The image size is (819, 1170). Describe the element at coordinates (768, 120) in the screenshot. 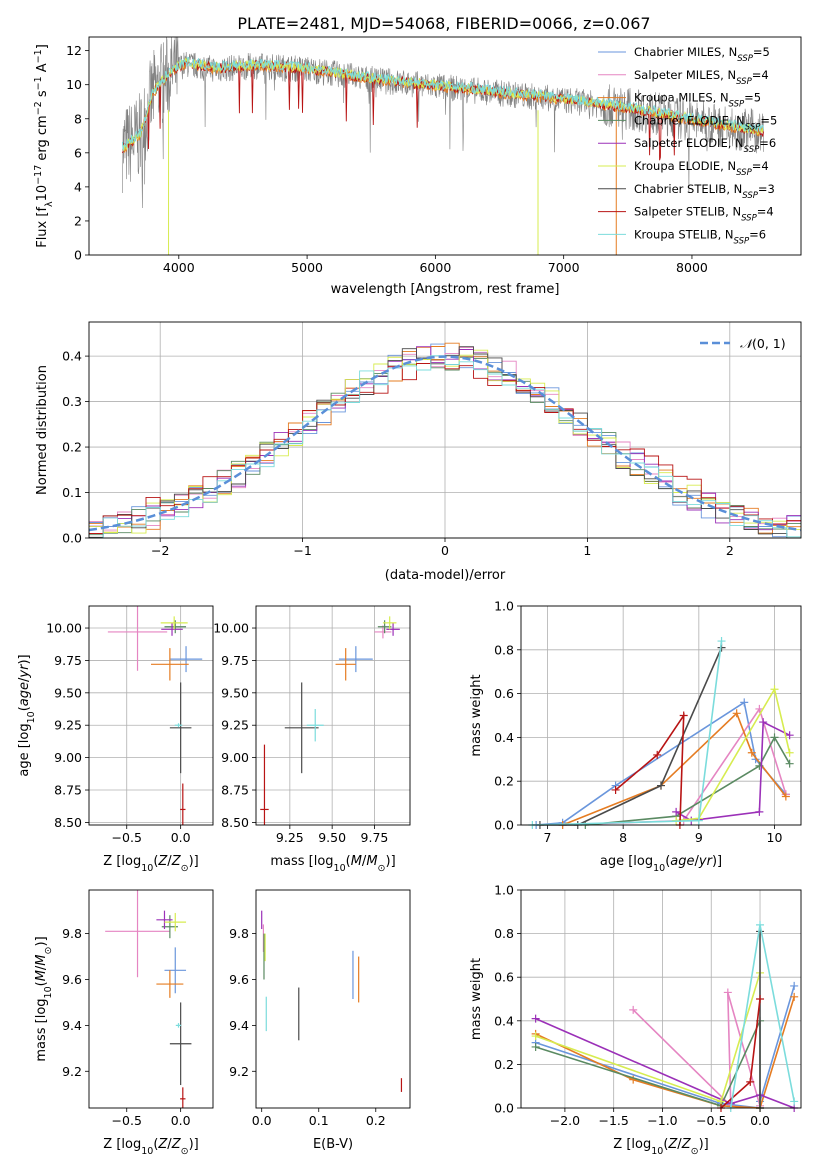

I see `legend-label-suffix: =5` at that location.